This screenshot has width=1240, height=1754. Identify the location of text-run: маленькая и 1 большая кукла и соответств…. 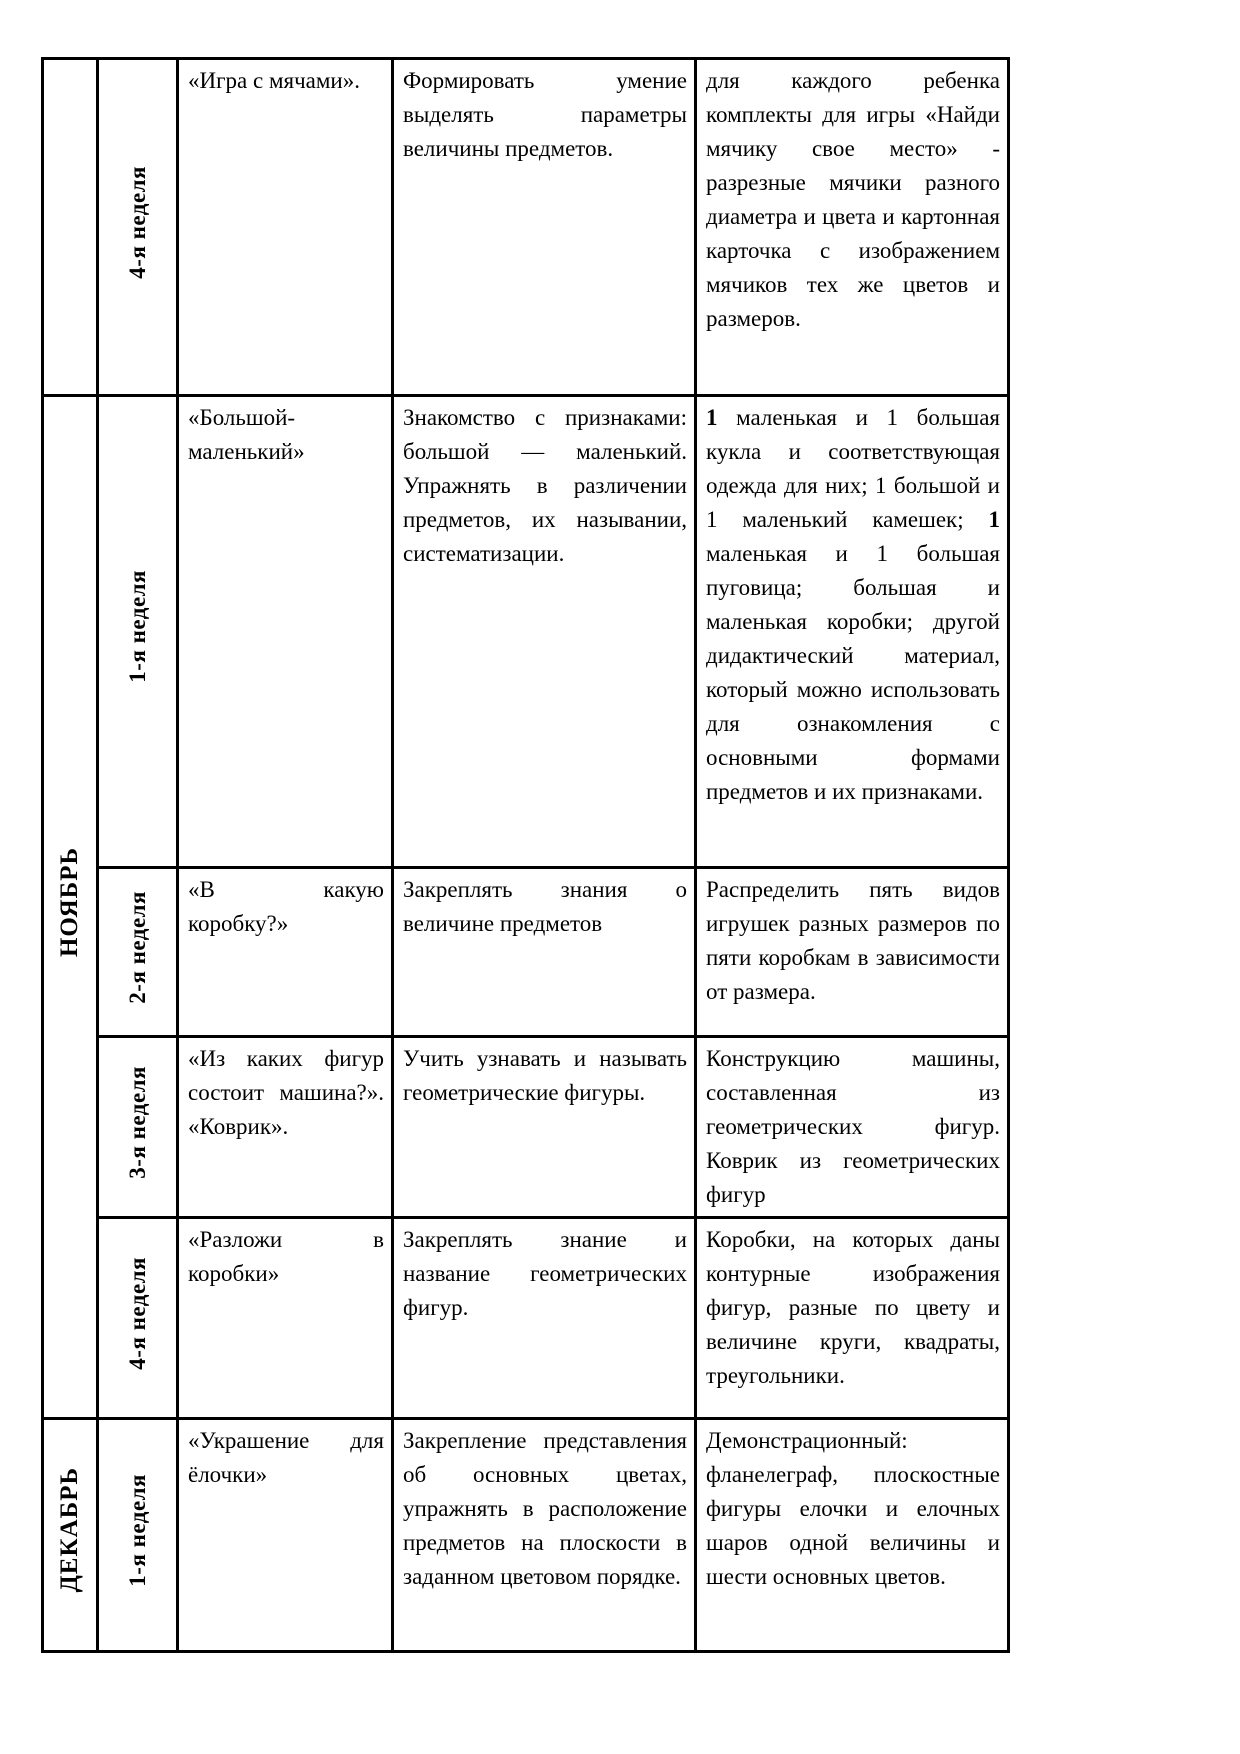
(853, 468).